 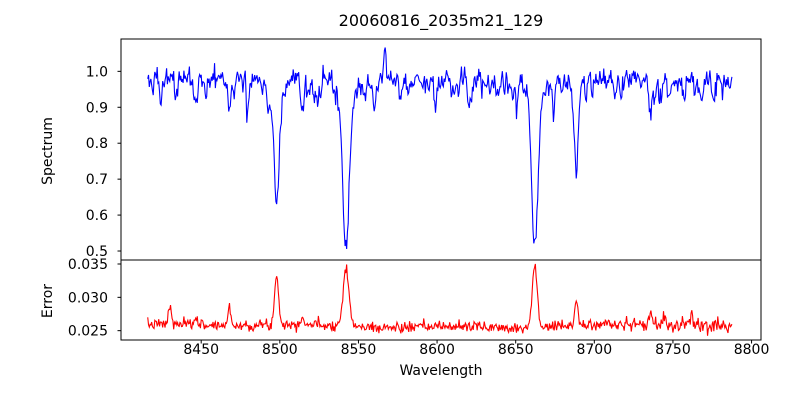 I want to click on error-line, so click(x=440, y=299).